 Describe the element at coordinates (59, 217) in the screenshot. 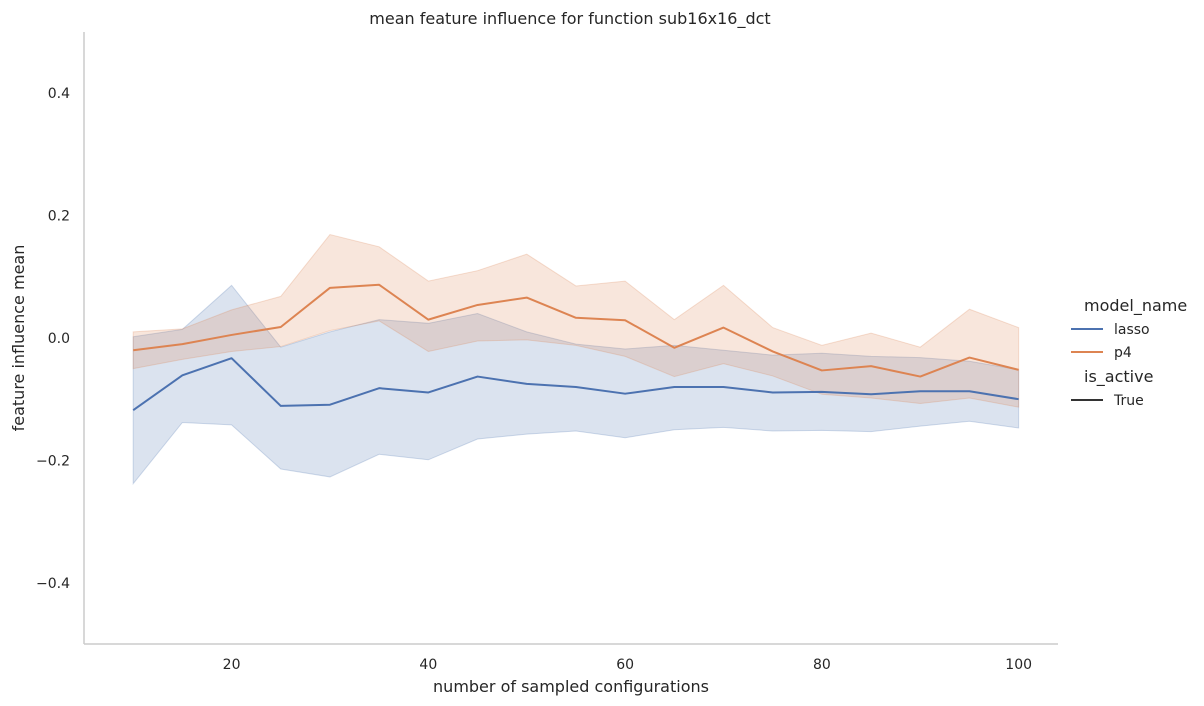

I see `y-tick-label: 0.2` at that location.